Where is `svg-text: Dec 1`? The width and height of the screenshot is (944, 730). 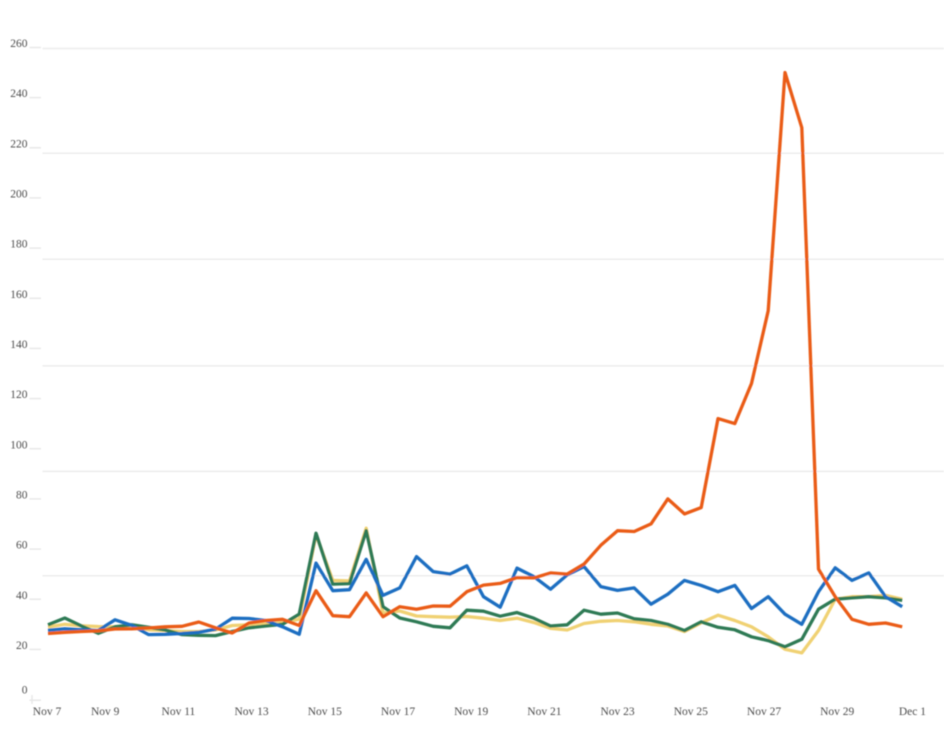
svg-text: Dec 1 is located at coordinates (912, 712).